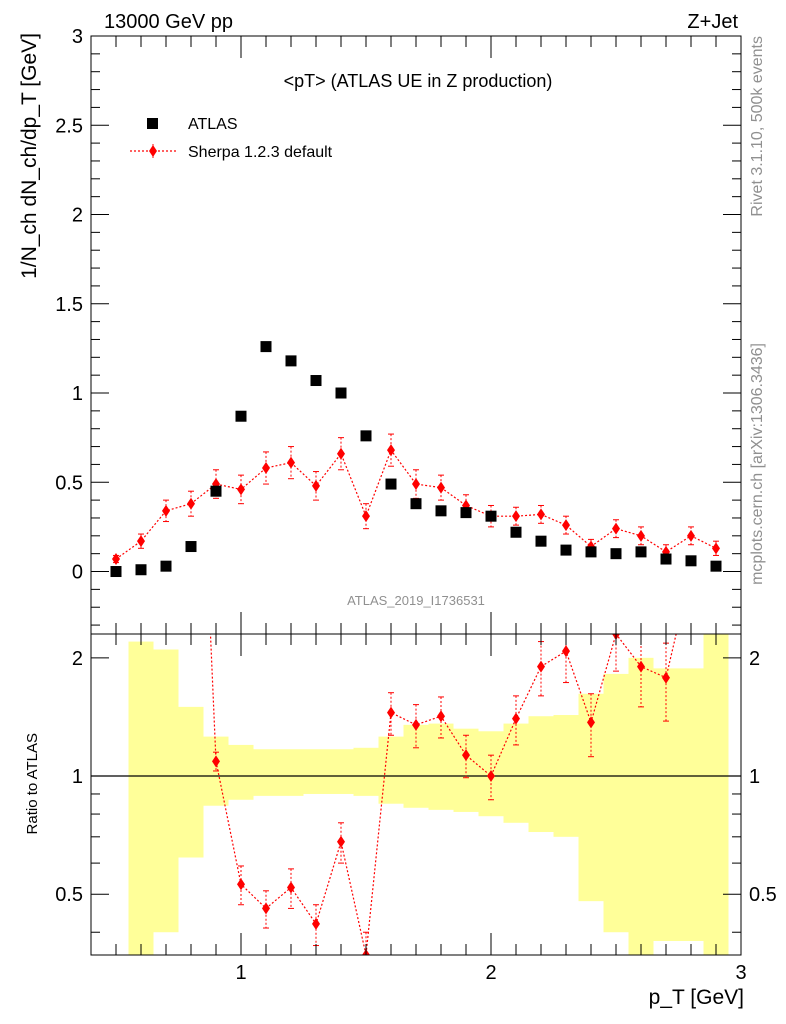 Image resolution: width=786 pixels, height=1024 pixels. I want to click on legend: ATLAS Sherpa 1.2.3 default, so click(231, 138).